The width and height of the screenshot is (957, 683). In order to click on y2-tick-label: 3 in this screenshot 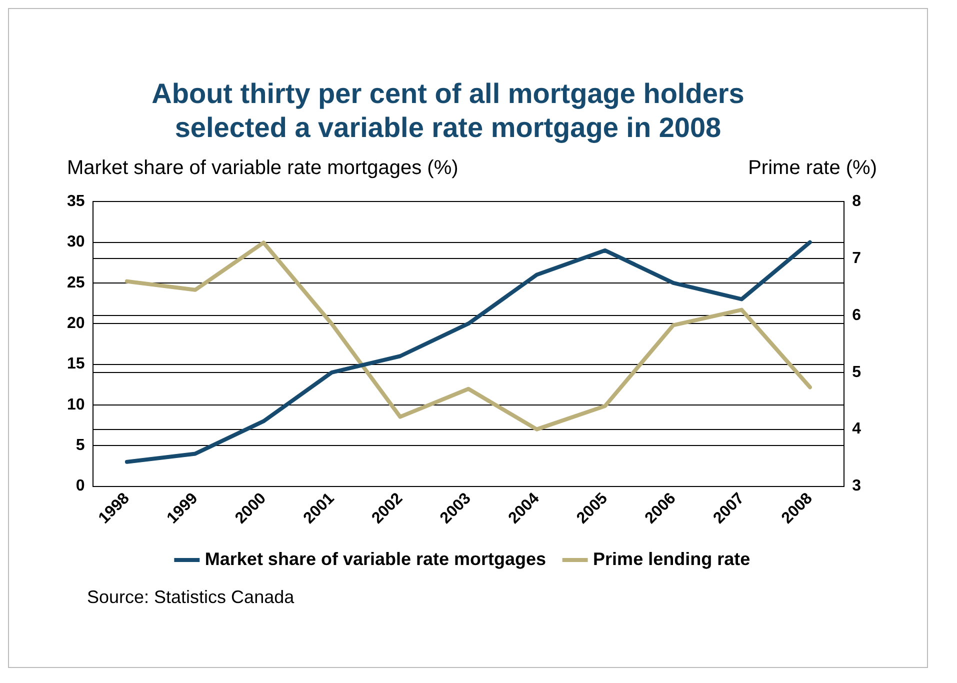, I will do `click(857, 486)`.